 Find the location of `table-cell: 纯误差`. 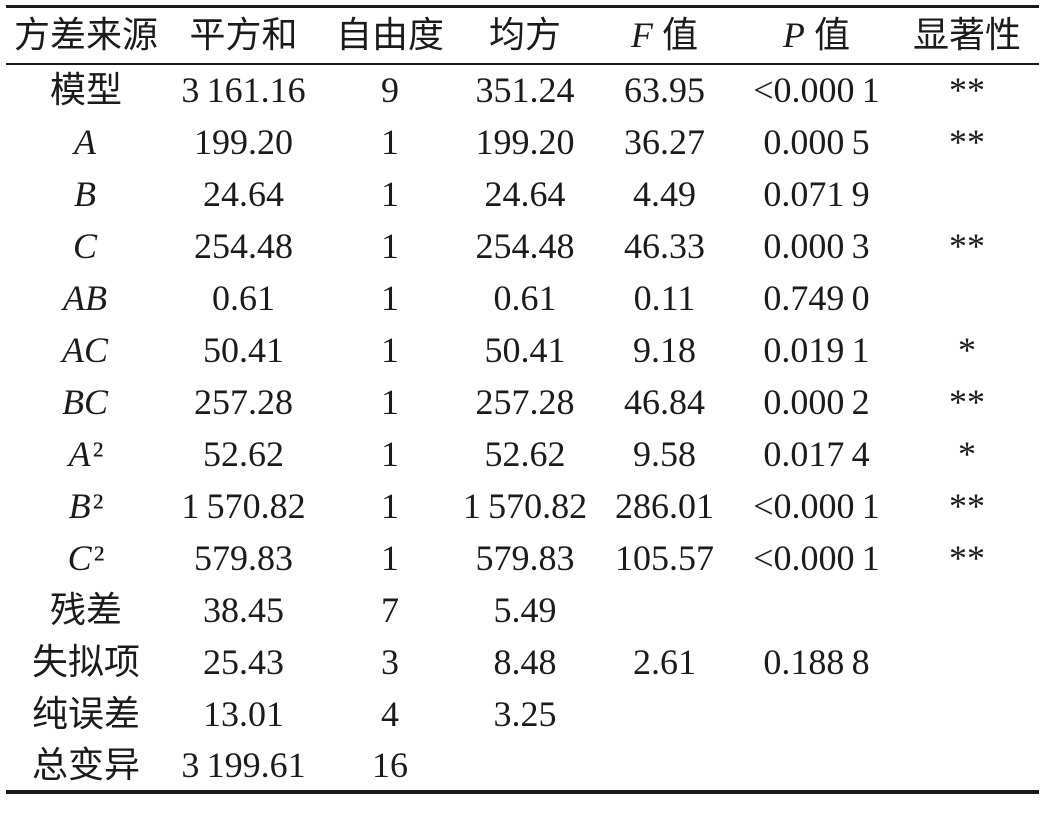

table-cell: 纯误差 is located at coordinates (85, 713).